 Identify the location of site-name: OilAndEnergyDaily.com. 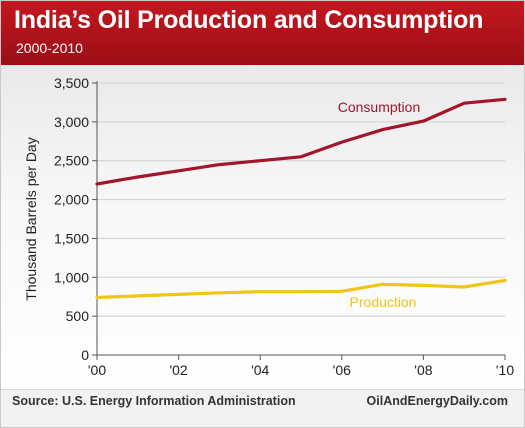
(437, 401).